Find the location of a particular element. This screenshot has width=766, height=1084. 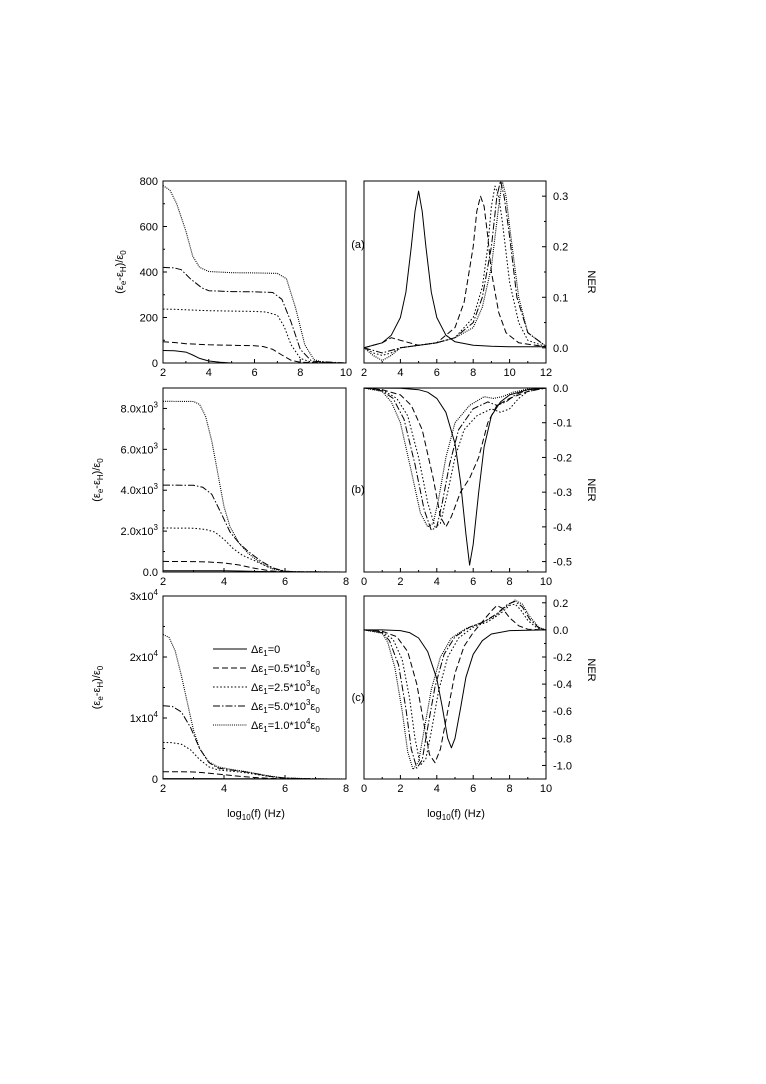

legend-label: Δε1=0 is located at coordinates (265, 651).